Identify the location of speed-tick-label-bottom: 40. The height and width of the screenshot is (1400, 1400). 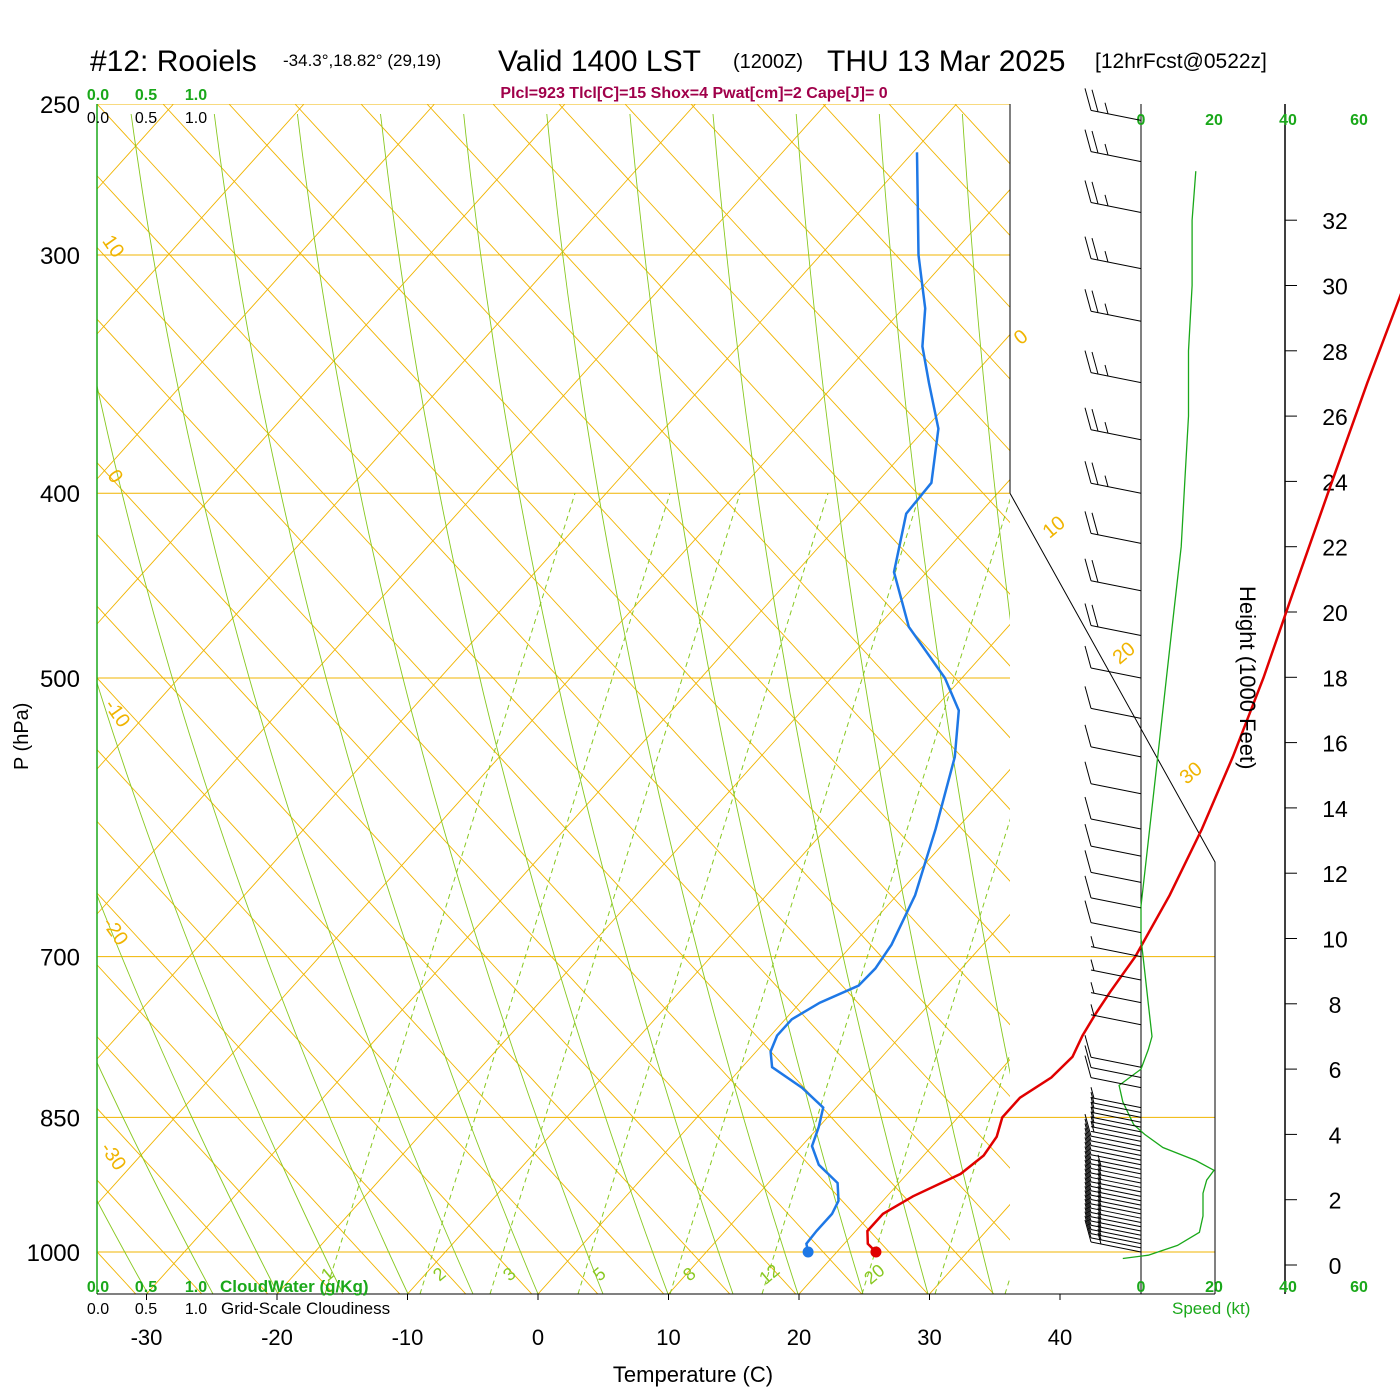
(1288, 1287).